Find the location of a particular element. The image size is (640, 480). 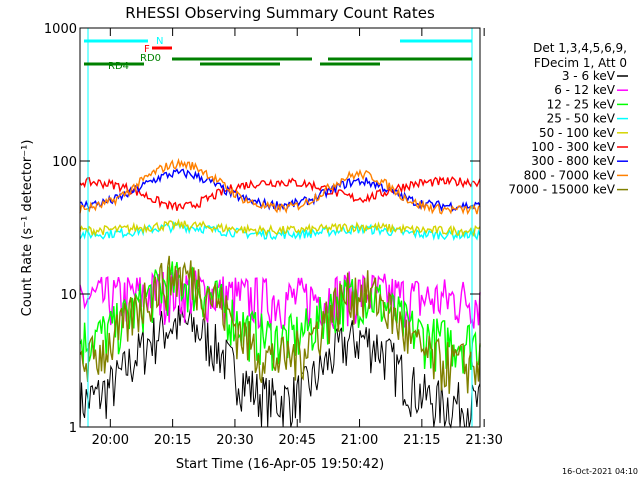

chart-title: RHESSI Observing Summary Count Rates is located at coordinates (280, 13).